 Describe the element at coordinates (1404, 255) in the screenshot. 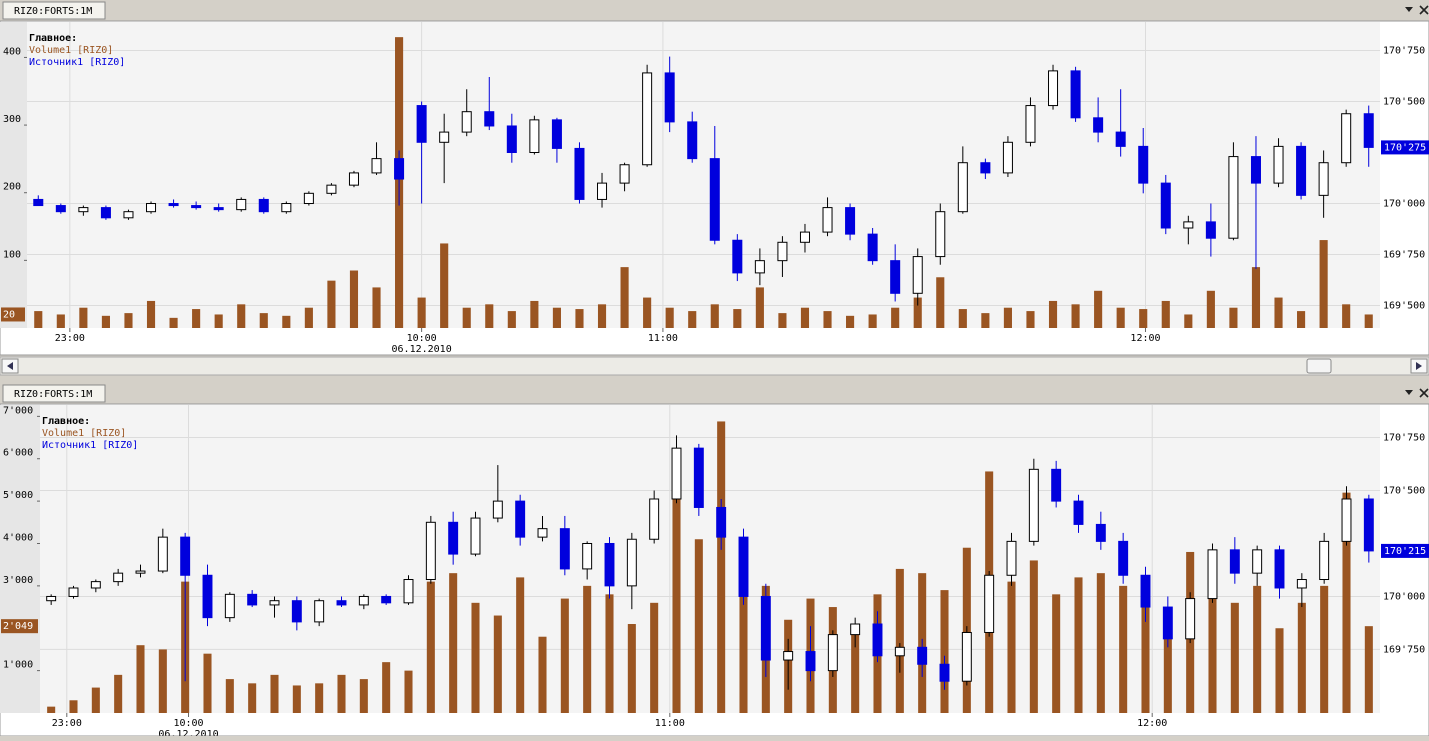

I see `y2-tick-label: 169'750` at that location.